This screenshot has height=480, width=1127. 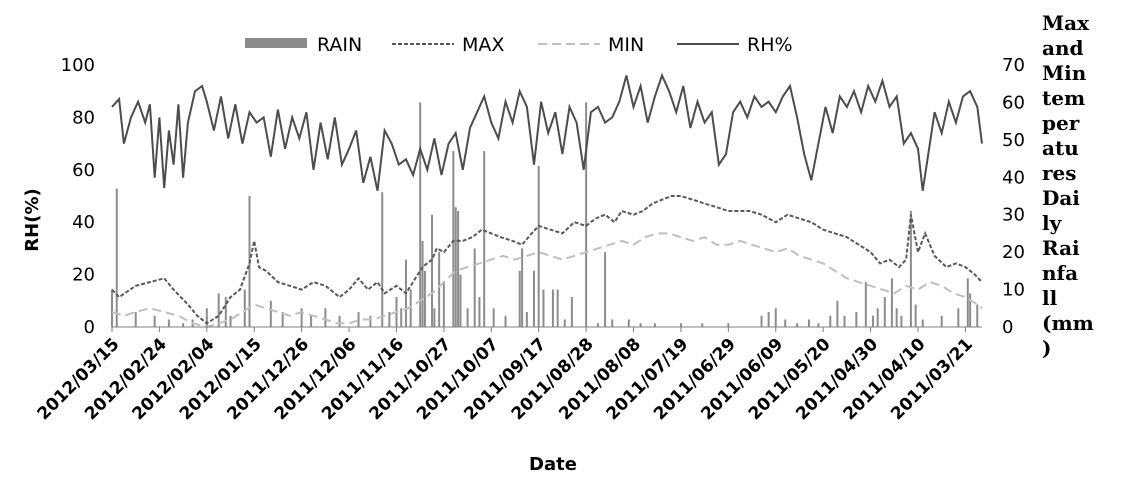 What do you see at coordinates (83, 170) in the screenshot?
I see `y-tick-label: 60` at bounding box center [83, 170].